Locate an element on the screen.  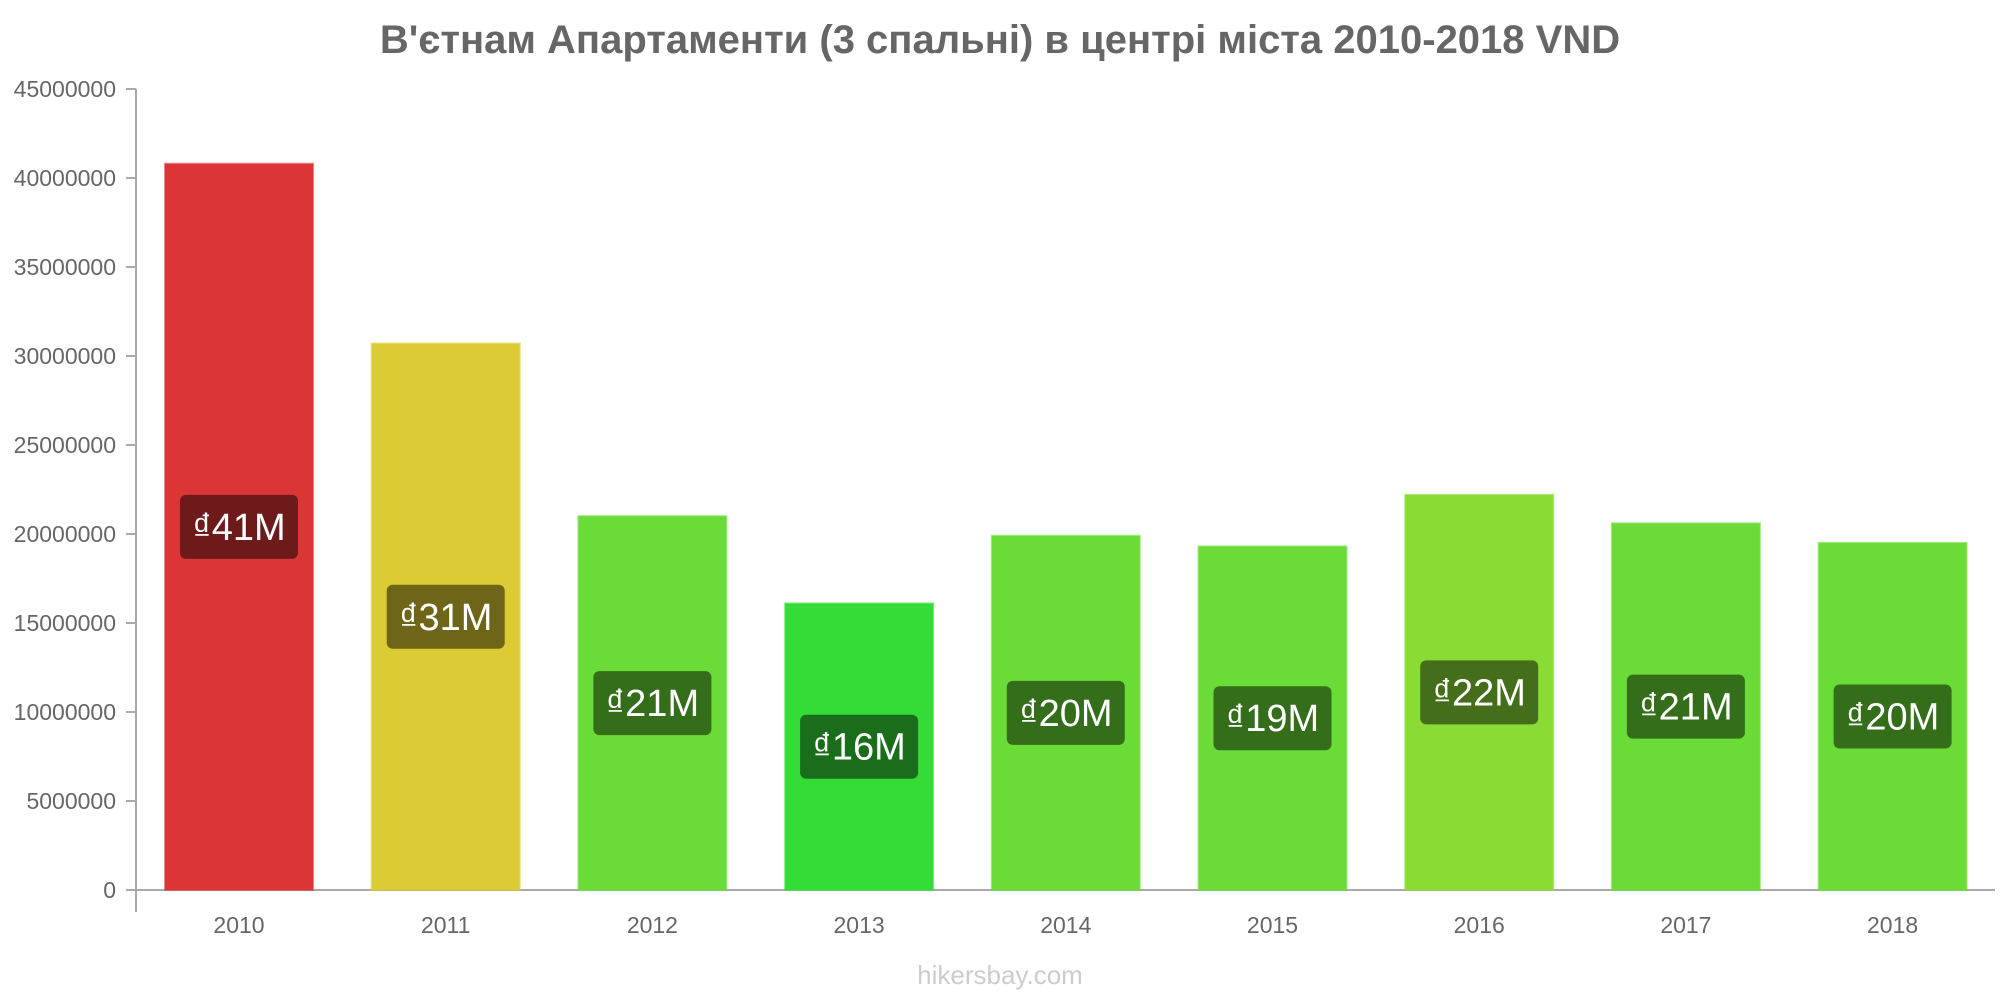
data-label: ₫41M is located at coordinates (238, 528).